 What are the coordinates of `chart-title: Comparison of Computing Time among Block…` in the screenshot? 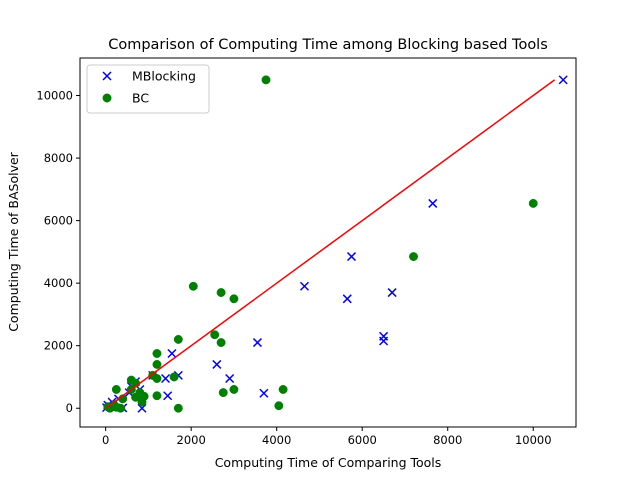 It's located at (328, 45).